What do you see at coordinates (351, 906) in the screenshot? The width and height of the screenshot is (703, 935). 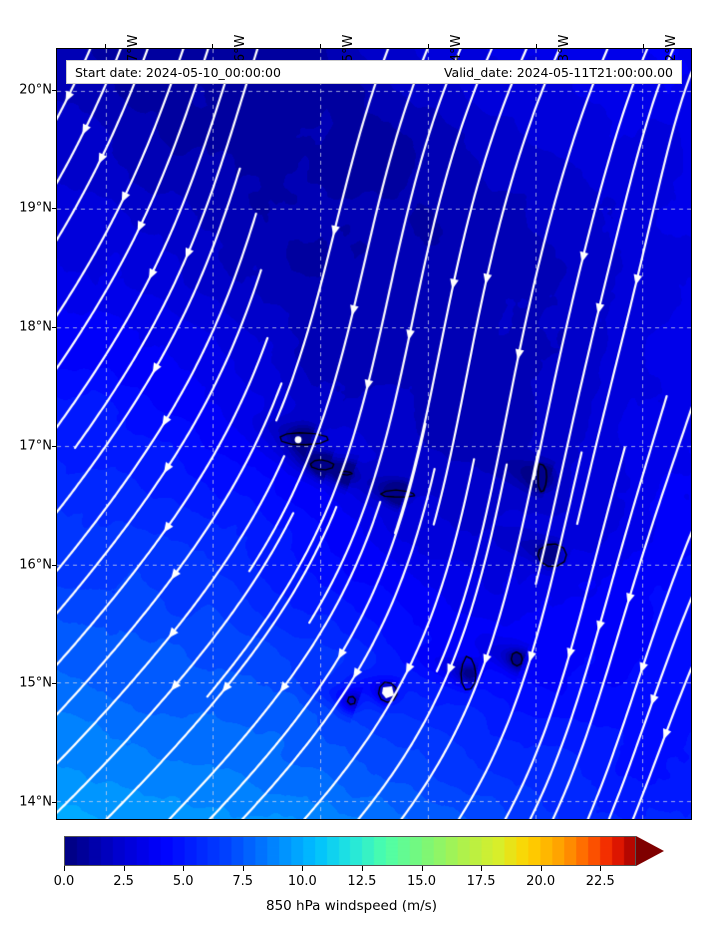 I see `colorbar-title: 850 hPa windspeed (m/s)` at bounding box center [351, 906].